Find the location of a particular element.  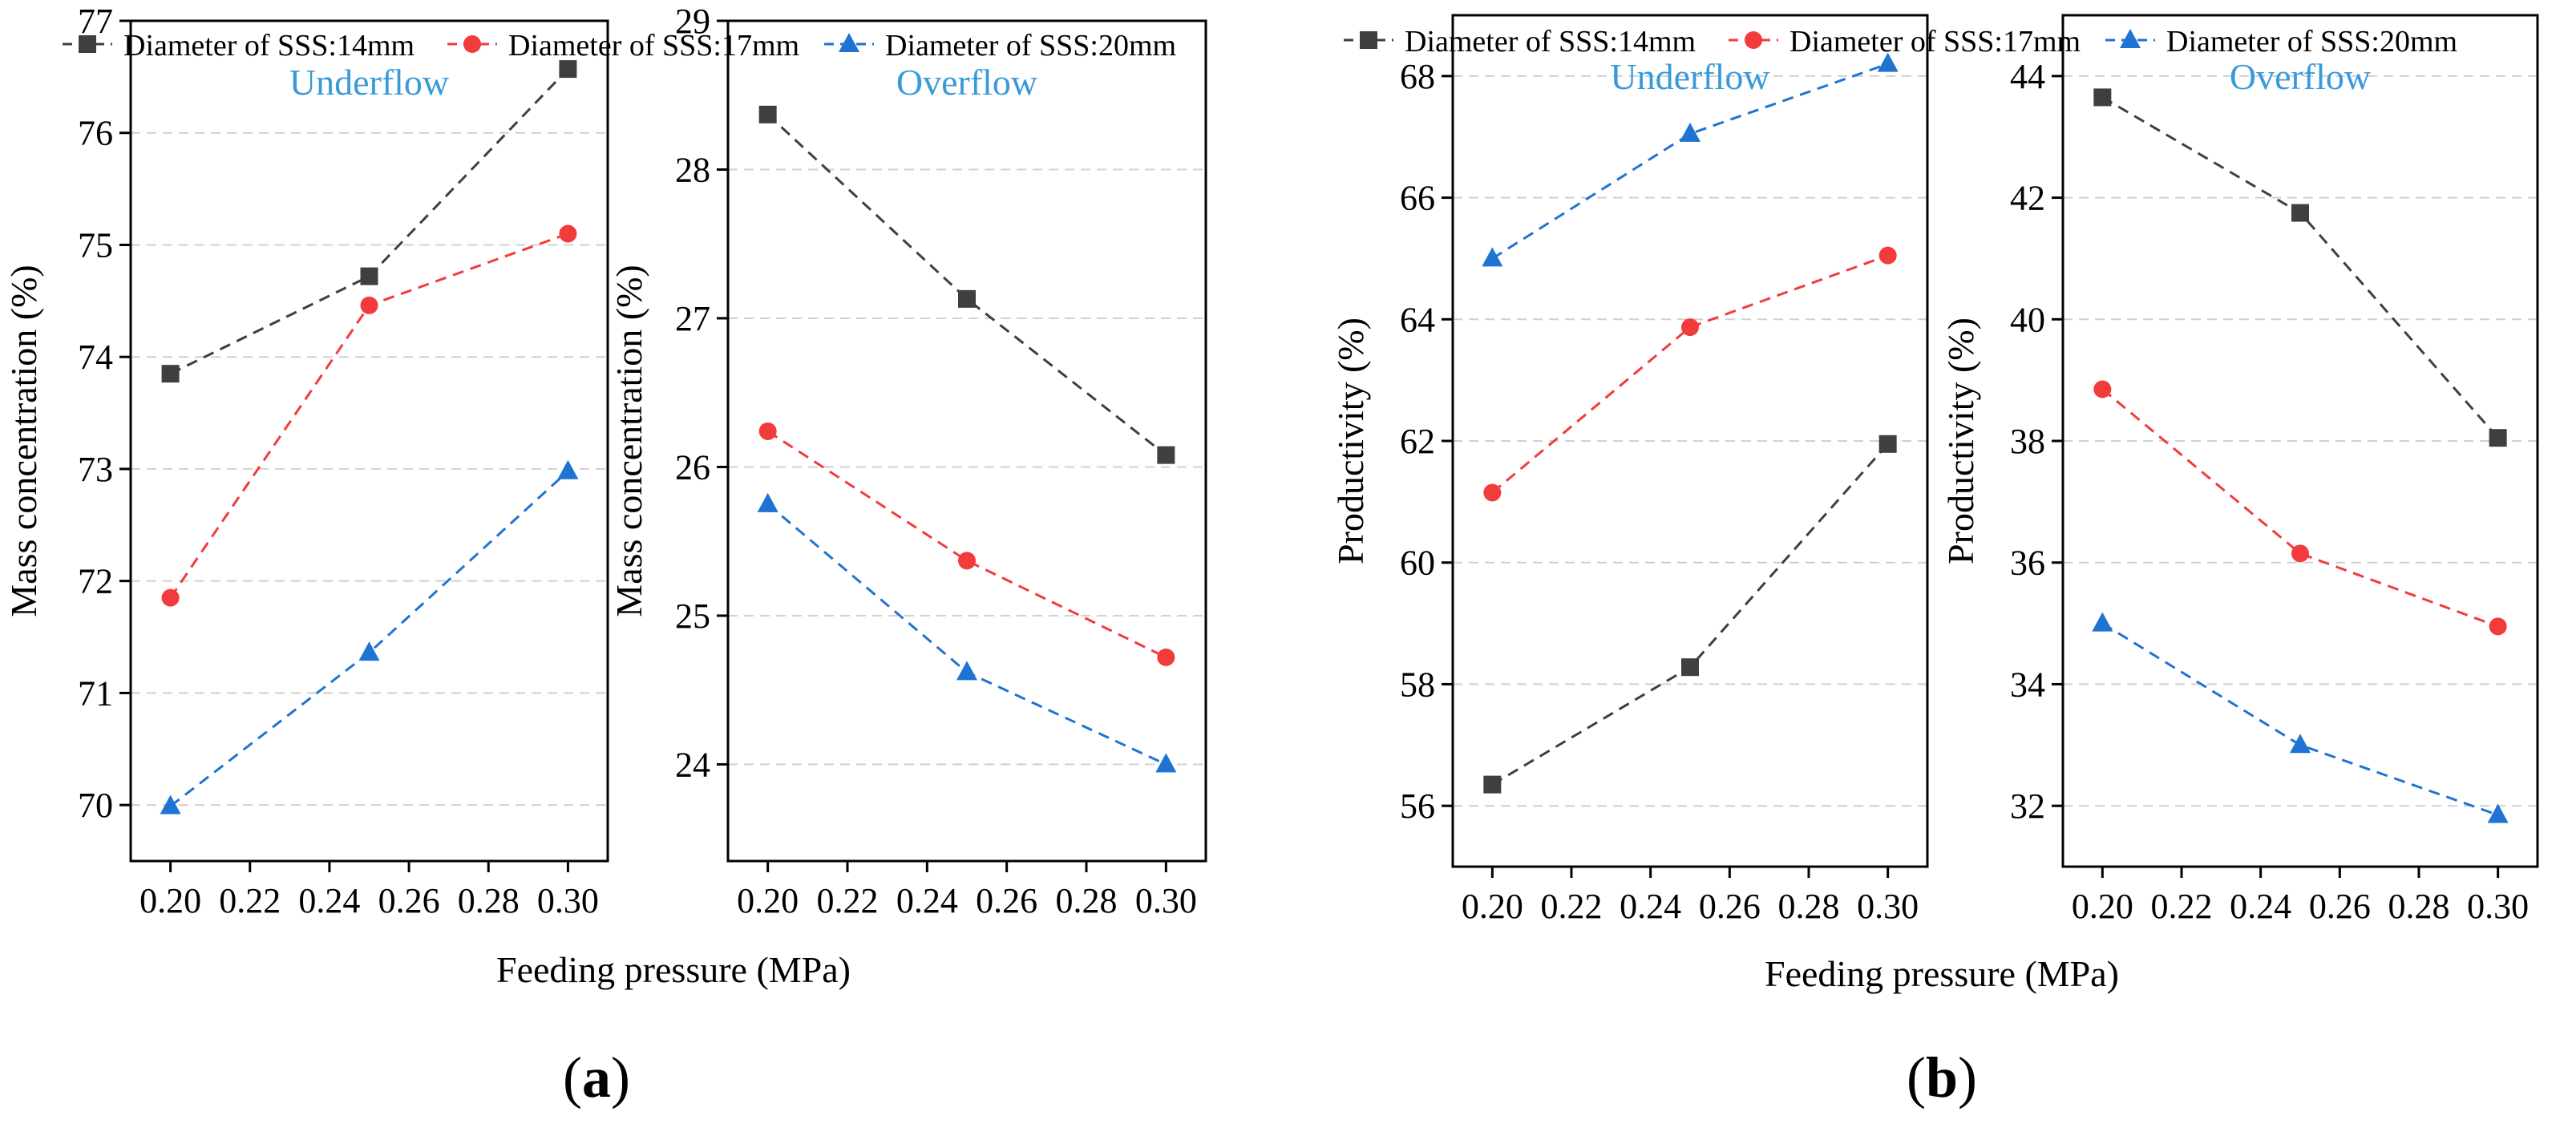

y-tick-label-b-overflow: 42 is located at coordinates (2027, 198).